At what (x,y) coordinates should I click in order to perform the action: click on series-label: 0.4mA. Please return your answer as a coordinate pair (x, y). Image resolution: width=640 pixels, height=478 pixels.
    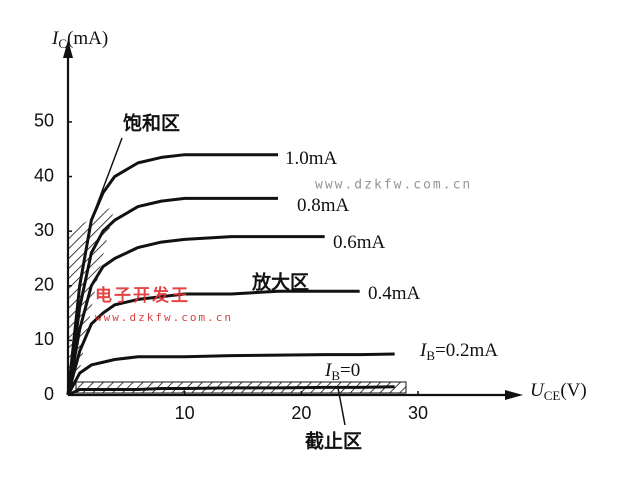
    Looking at the image, I should click on (394, 293).